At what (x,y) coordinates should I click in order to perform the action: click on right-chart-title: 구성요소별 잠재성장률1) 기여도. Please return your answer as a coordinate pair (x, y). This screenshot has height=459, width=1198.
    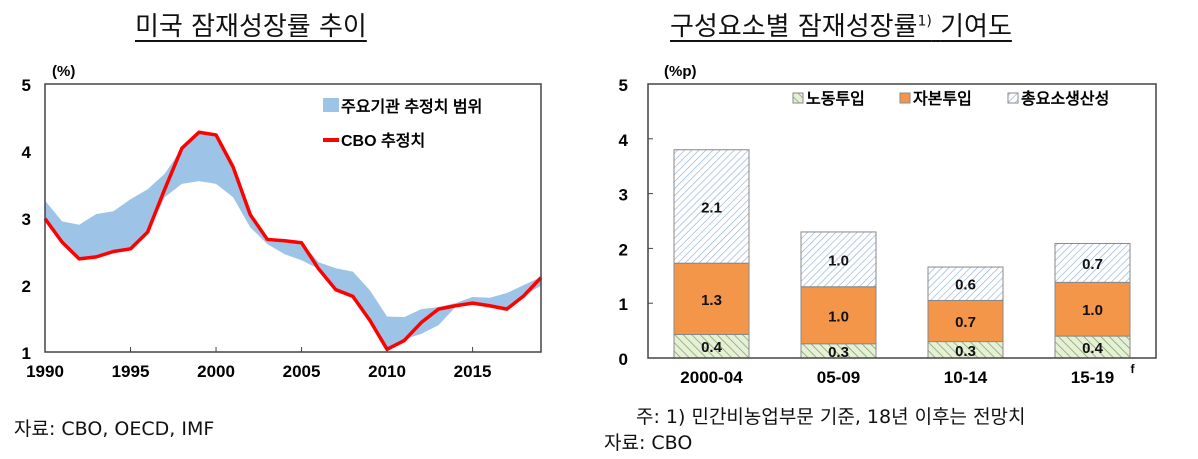
    Looking at the image, I should click on (841, 24).